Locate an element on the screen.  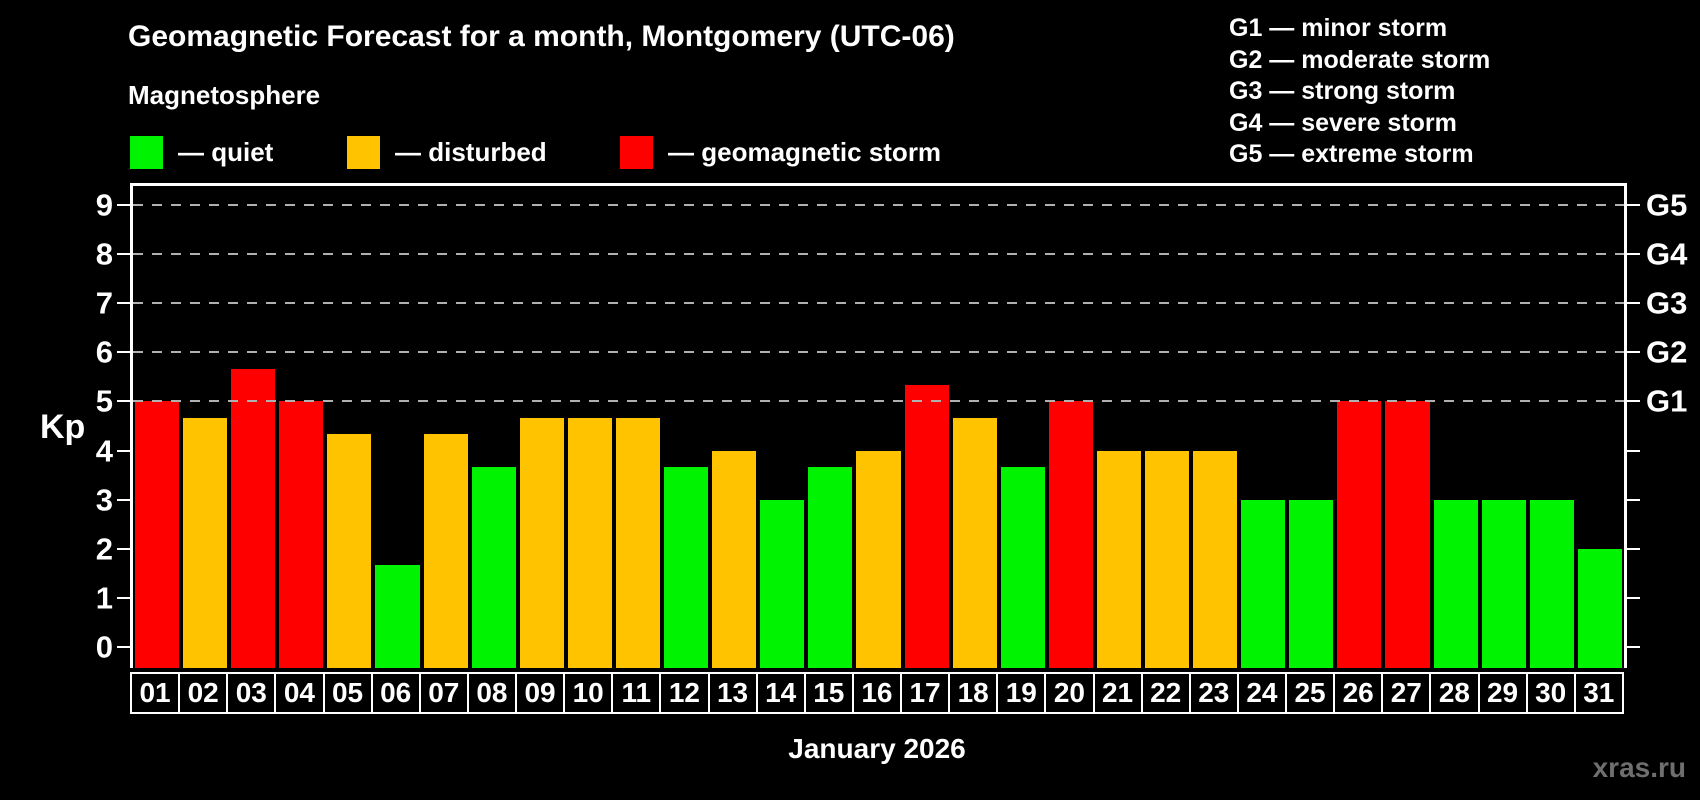
day-label-04: 04 is located at coordinates (299, 693).